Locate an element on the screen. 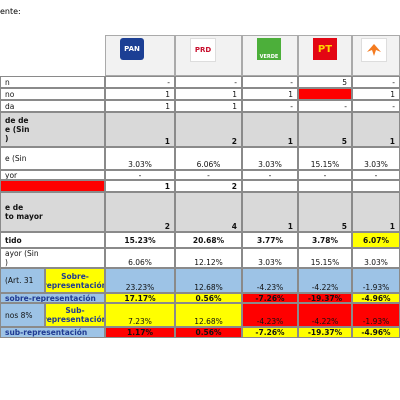 This screenshot has width=400, height=400. row-label: sub-representación is located at coordinates (52, 332).